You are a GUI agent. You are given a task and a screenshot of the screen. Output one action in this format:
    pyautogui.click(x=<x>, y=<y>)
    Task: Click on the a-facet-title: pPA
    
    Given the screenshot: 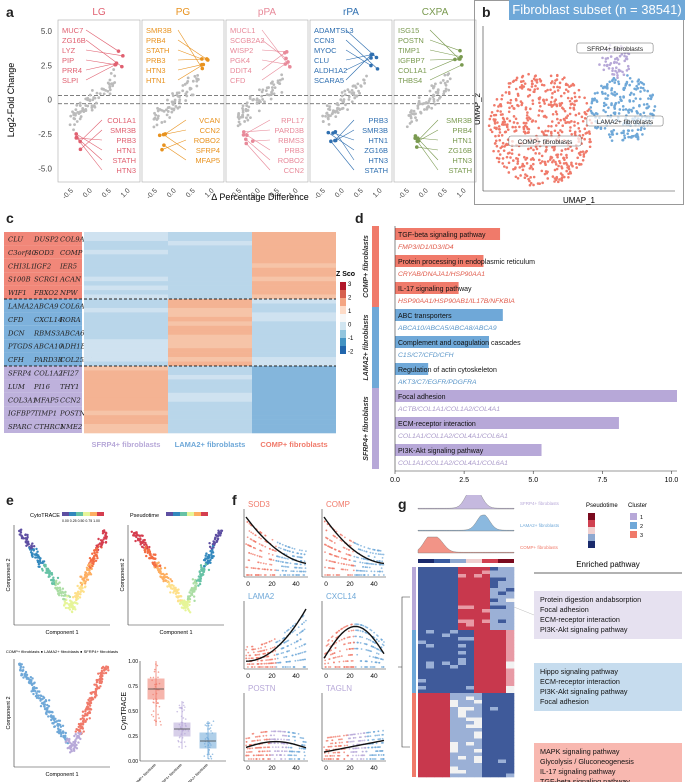 What is the action you would take?
    pyautogui.click(x=267, y=12)
    